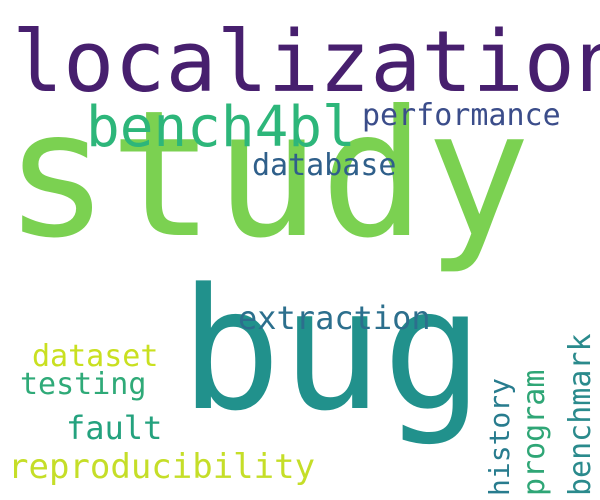 This screenshot has height=500, width=600. Describe the element at coordinates (162, 467) in the screenshot. I see `word-reproducibility: reproducibility` at that location.